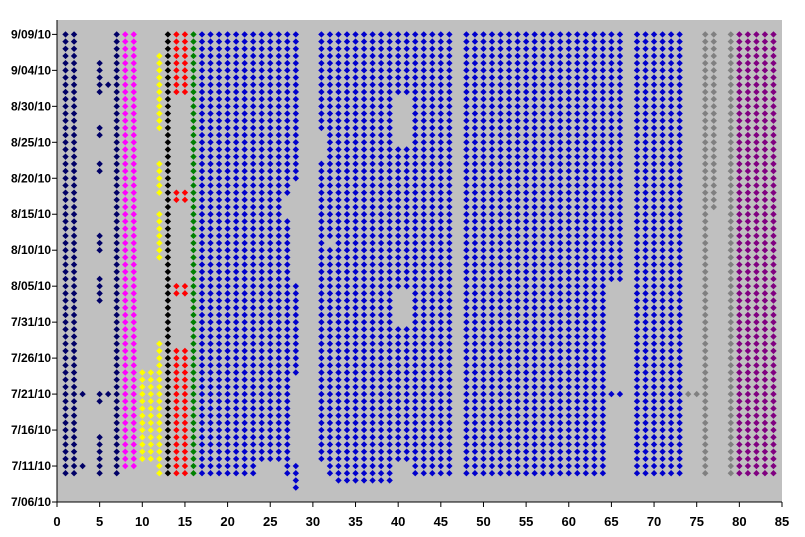  Describe the element at coordinates (441, 521) in the screenshot. I see `x-tick-label: 45` at that location.